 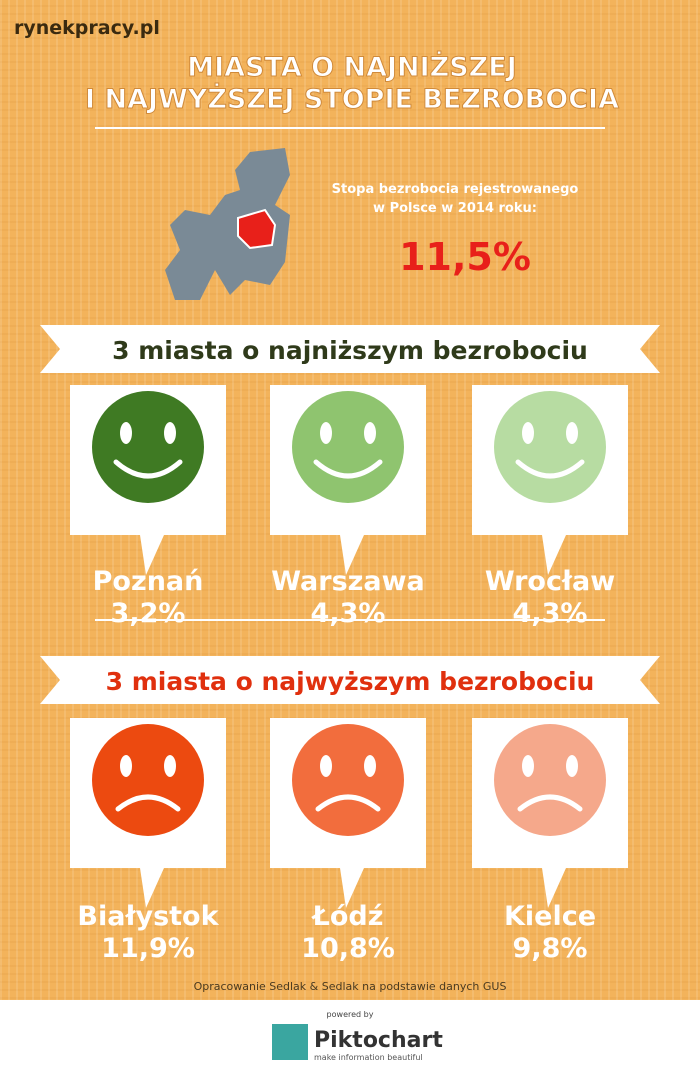 What do you see at coordinates (352, 67) in the screenshot?
I see `title-line: MIASTA O NAJNIŻSZEJ` at bounding box center [352, 67].